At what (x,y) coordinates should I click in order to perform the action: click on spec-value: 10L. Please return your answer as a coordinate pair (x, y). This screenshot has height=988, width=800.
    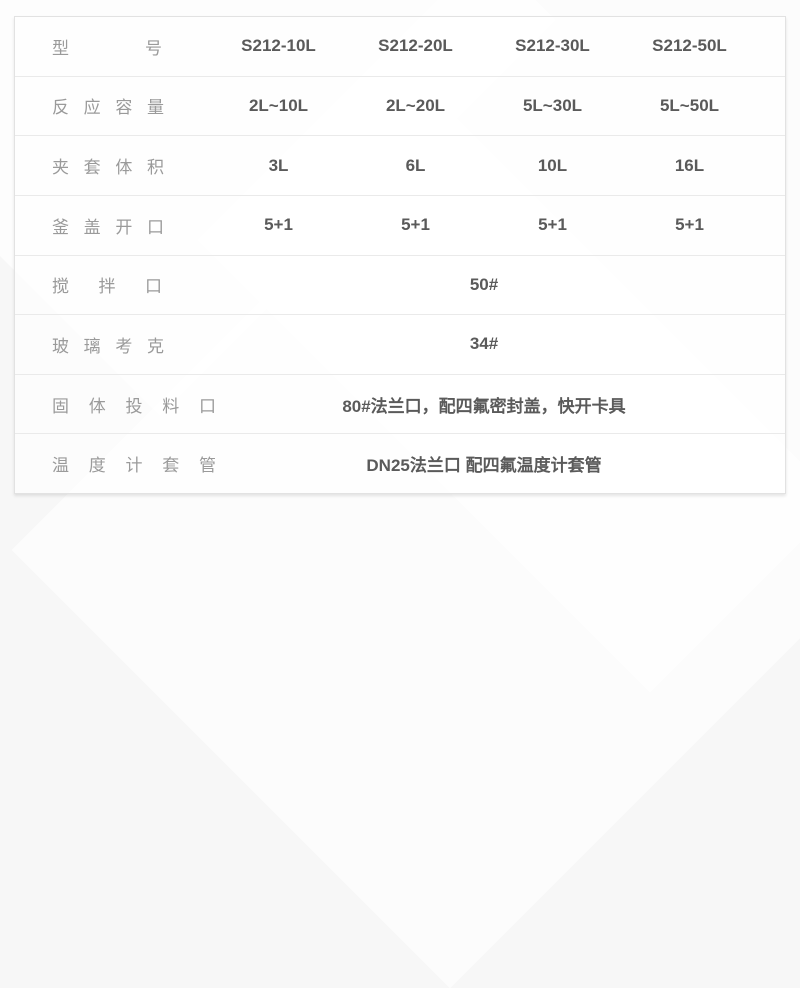
    Looking at the image, I should click on (552, 165).